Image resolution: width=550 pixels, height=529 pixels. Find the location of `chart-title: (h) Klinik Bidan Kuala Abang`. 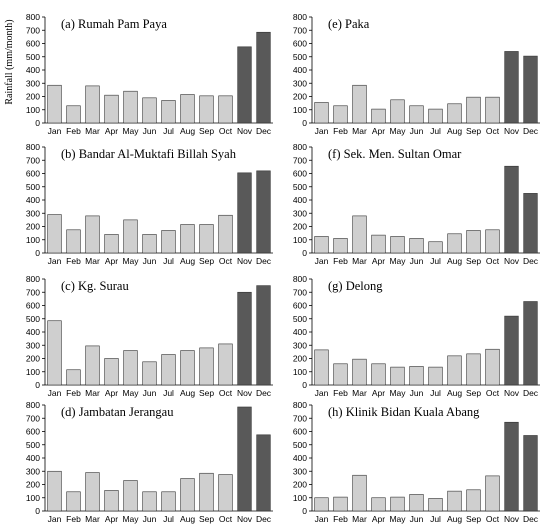

chart-title: (h) Klinik Bidan Kuala Abang is located at coordinates (404, 412).